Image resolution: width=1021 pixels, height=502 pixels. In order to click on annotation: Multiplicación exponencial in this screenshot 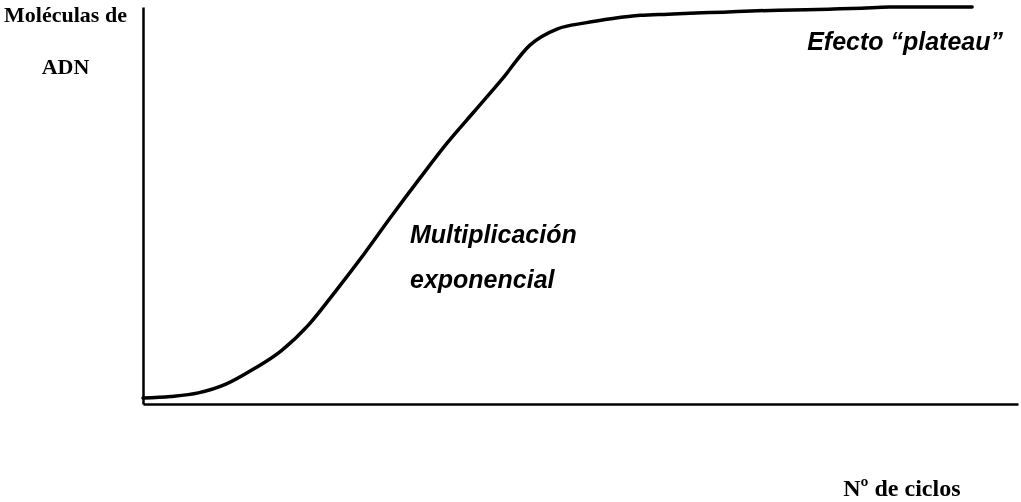, I will do `click(493, 256)`.